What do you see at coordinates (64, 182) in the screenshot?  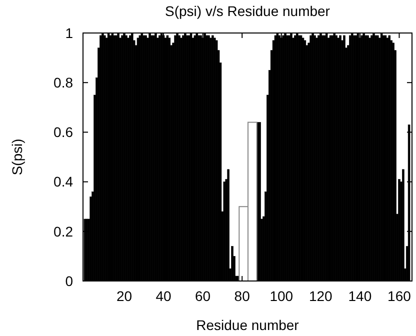 I see `y-tick-label: 0.4` at bounding box center [64, 182].